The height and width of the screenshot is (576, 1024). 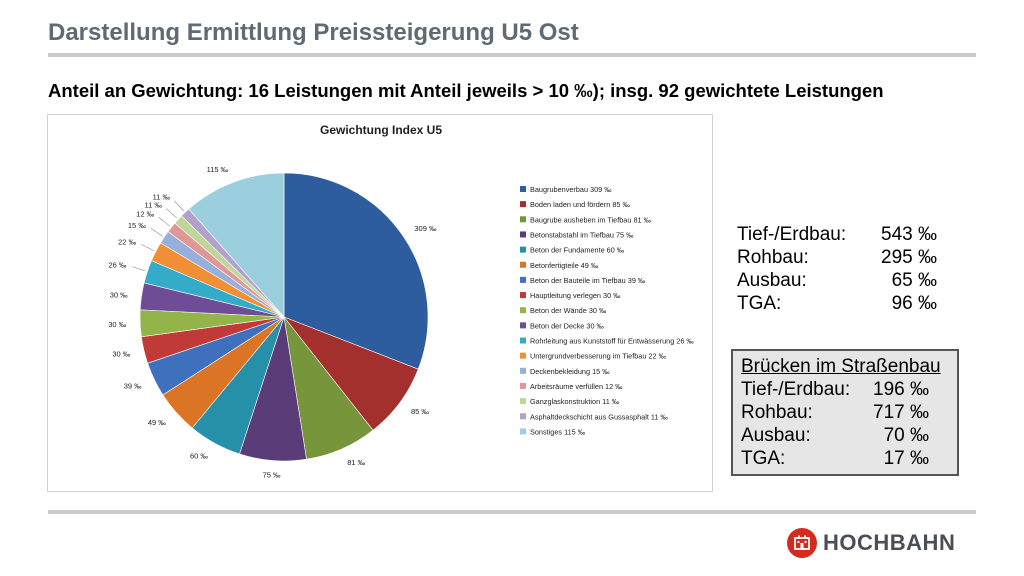 What do you see at coordinates (272, 475) in the screenshot?
I see `slice-data-label: 75 ‰` at bounding box center [272, 475].